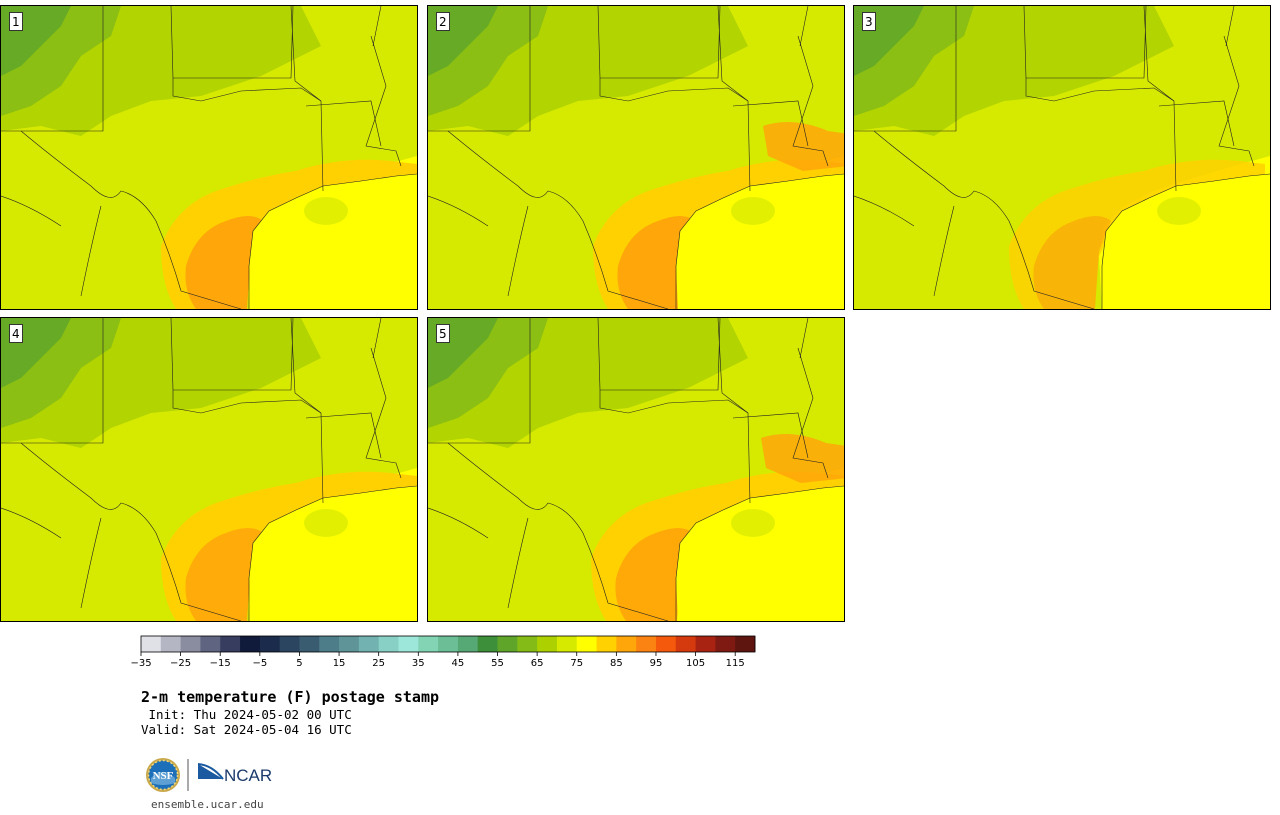  I want to click on figure-title: 2-m temperature (F) postage stamp, so click(290, 697).